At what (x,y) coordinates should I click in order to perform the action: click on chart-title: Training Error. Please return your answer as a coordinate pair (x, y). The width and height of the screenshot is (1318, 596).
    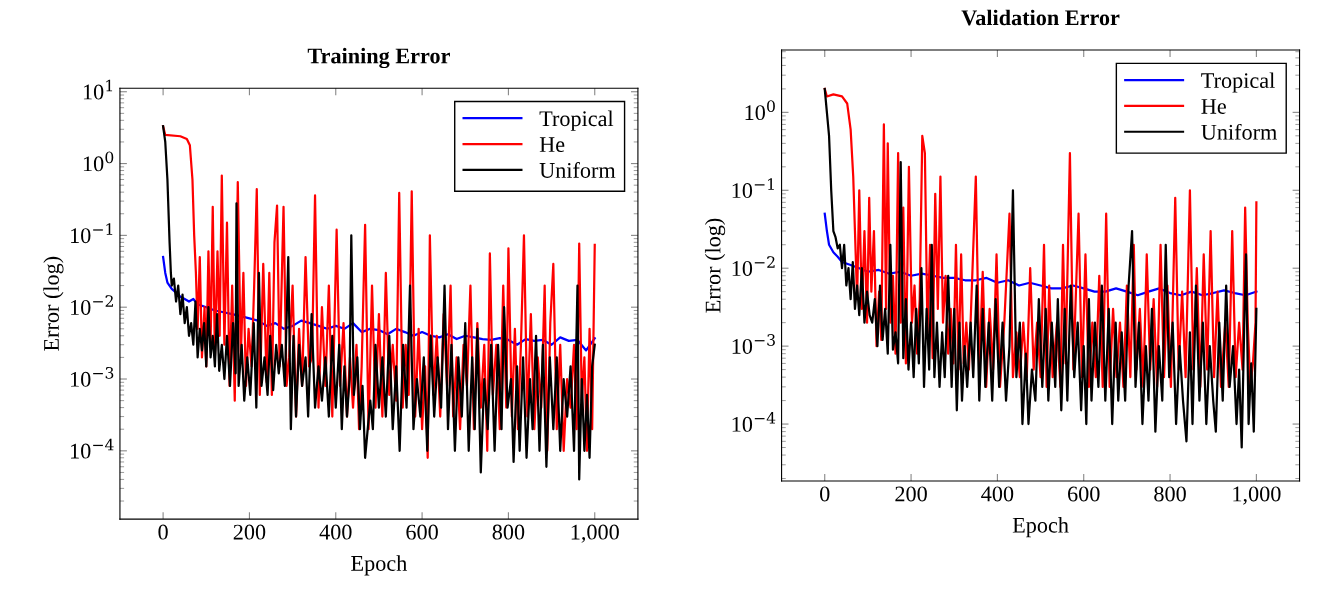
    Looking at the image, I should click on (378, 58).